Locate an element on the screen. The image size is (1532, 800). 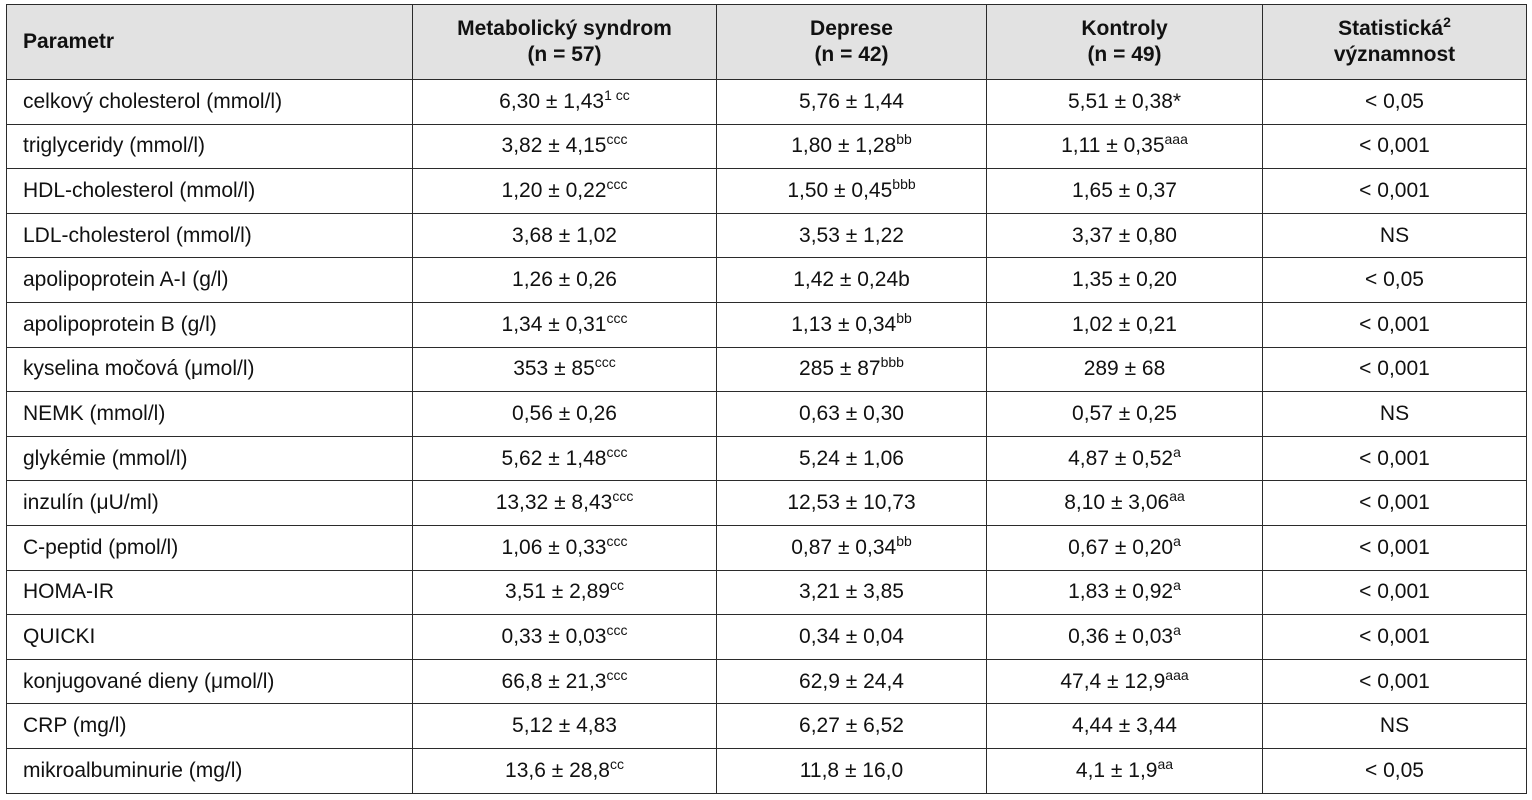
dep-value: 0,34 ± 0,04 is located at coordinates (851, 636).